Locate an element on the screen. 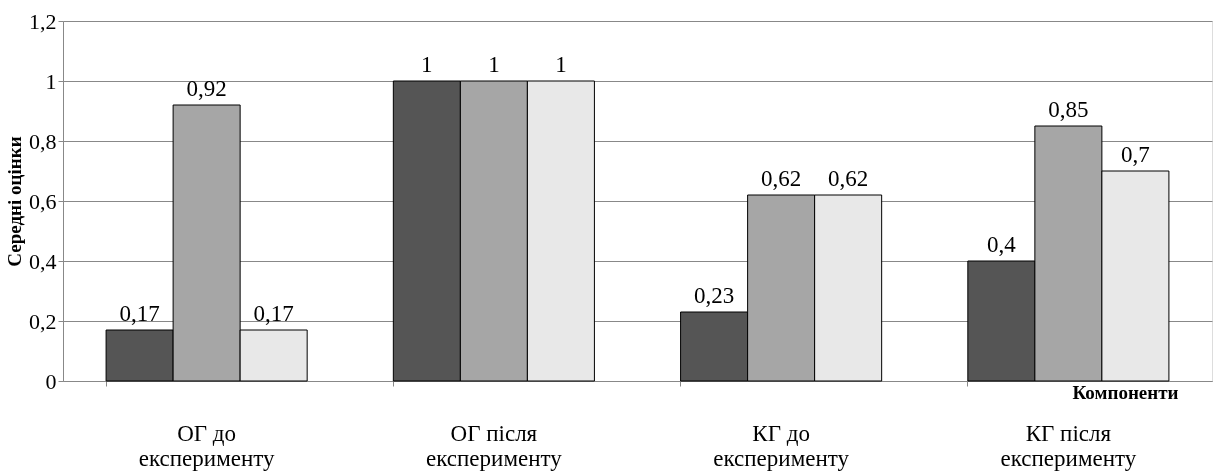  y-tick-label: 0,4 is located at coordinates (43, 261).